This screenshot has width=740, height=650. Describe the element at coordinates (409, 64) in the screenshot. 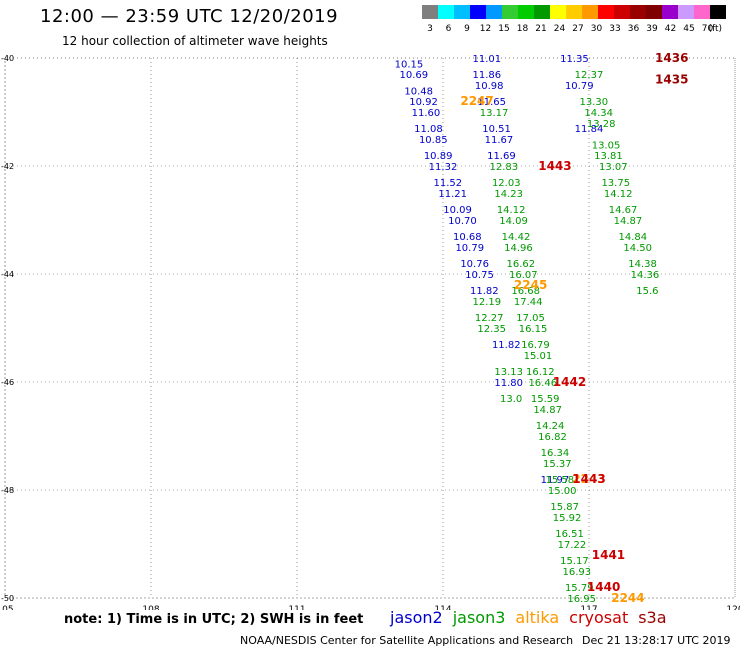

I see `wave-height-label-jason2: 10.15` at that location.